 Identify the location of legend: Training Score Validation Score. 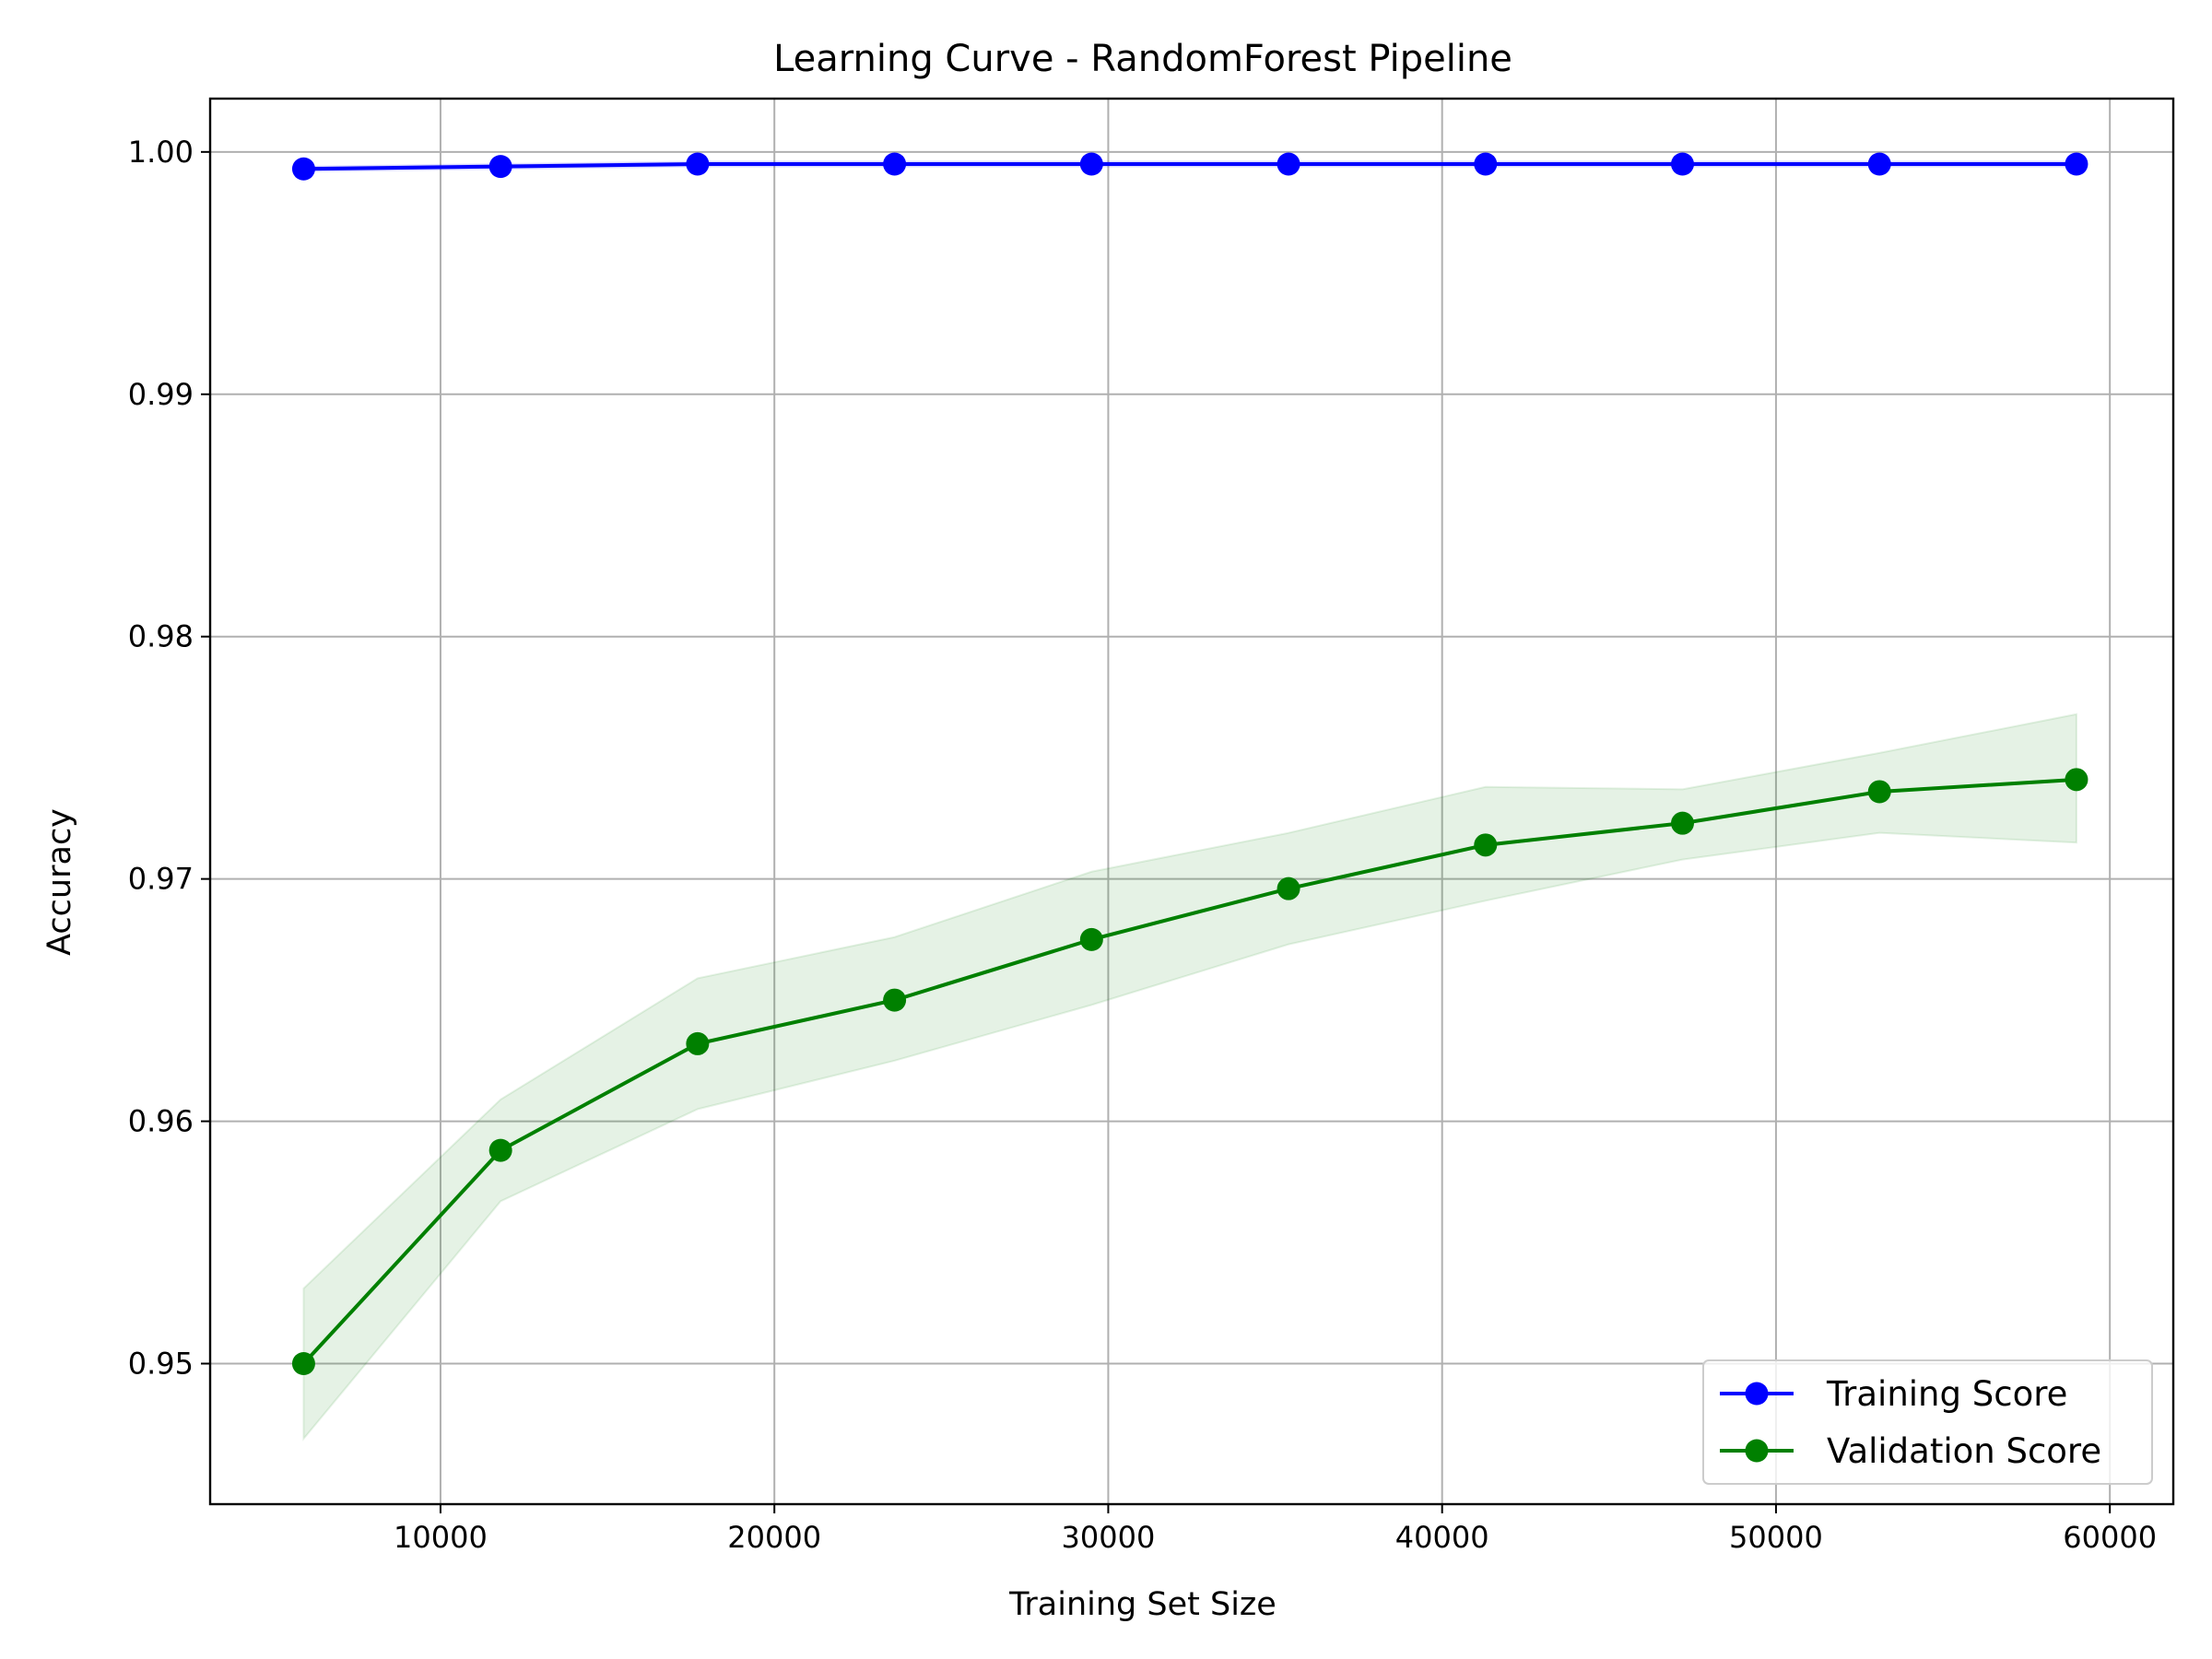
(1927, 1422).